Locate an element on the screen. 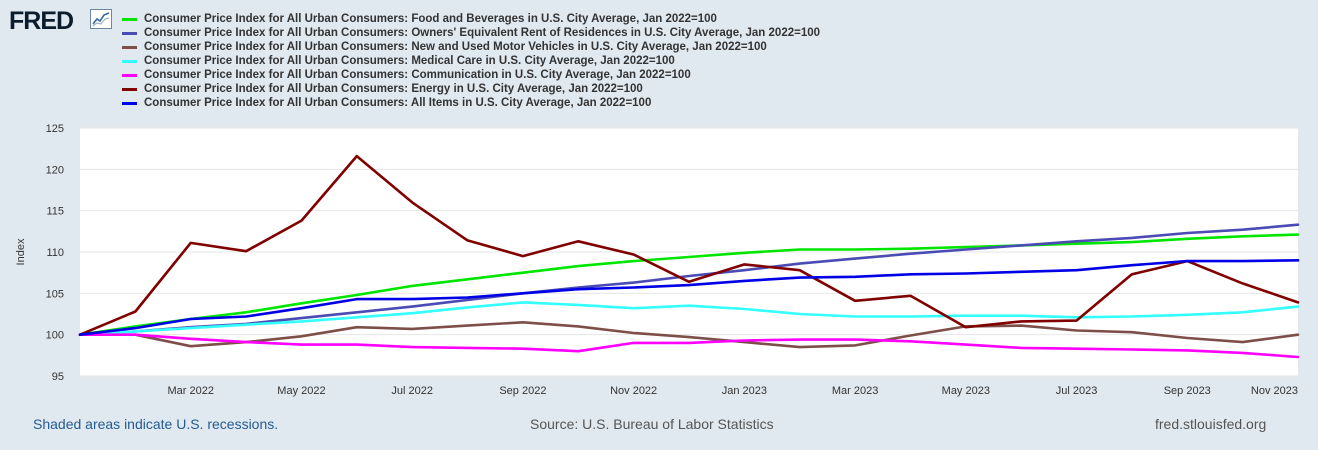 Image resolution: width=1318 pixels, height=450 pixels. y-tick-label: 100 is located at coordinates (55, 336).